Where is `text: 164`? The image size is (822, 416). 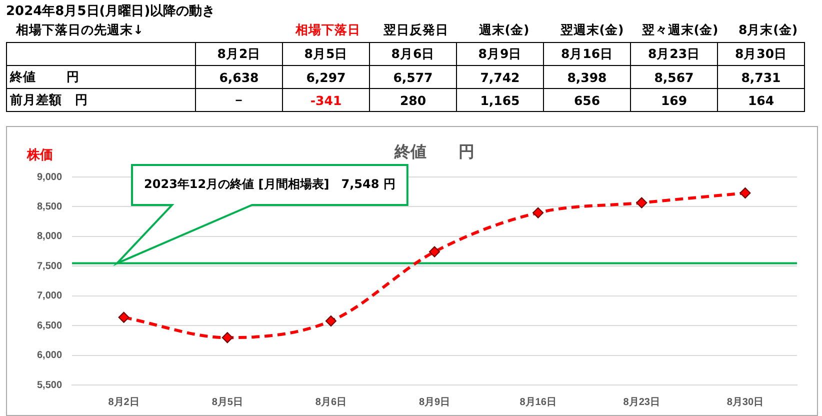
text: 164 is located at coordinates (761, 100).